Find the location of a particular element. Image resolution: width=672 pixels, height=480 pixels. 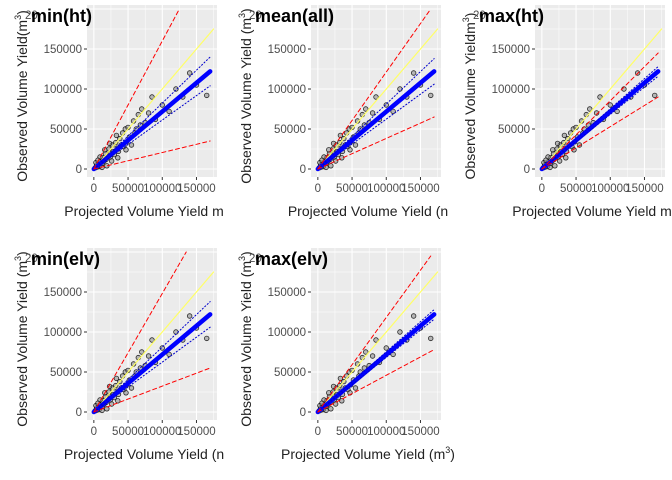

hidden-tick-fragment: 20 is located at coordinates (255, 16).